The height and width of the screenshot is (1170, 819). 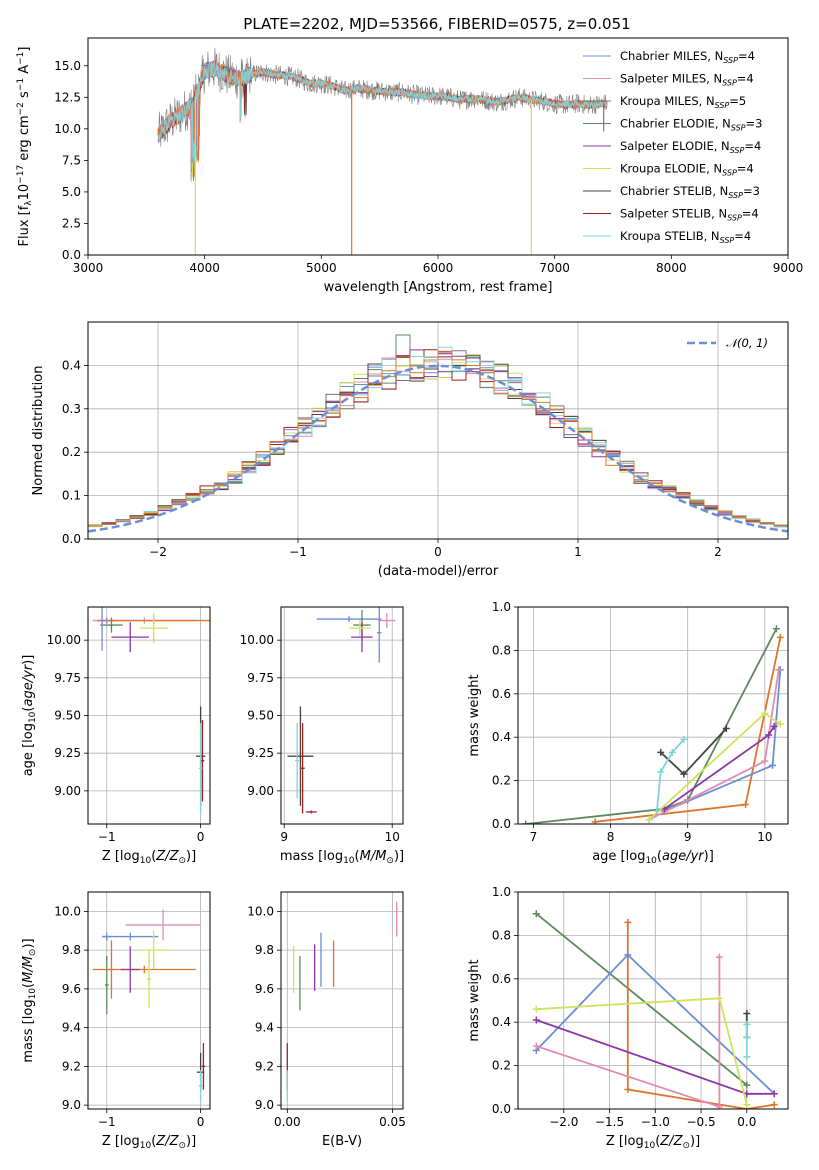 I want to click on legend-label: Chabrier ELODIE, NSSP=3, so click(x=691, y=125).